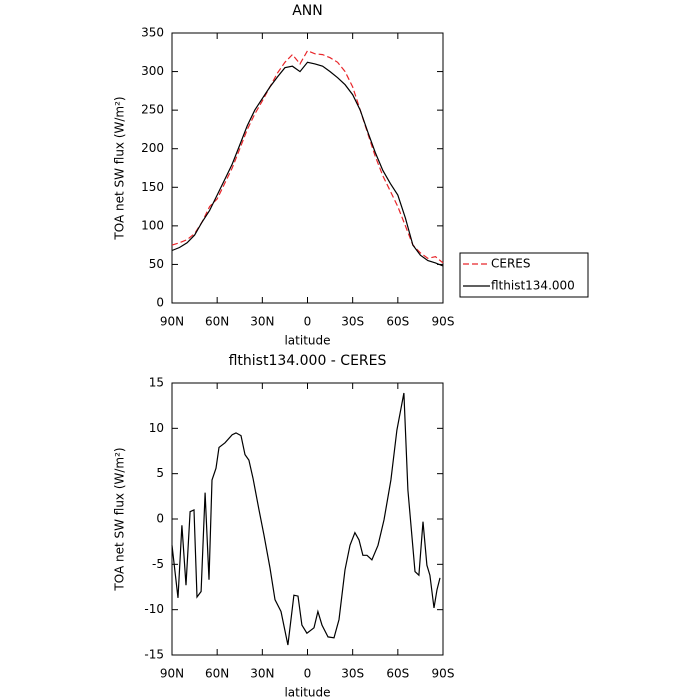 This screenshot has width=700, height=700. I want to click on chart-title: ANN, so click(307, 11).